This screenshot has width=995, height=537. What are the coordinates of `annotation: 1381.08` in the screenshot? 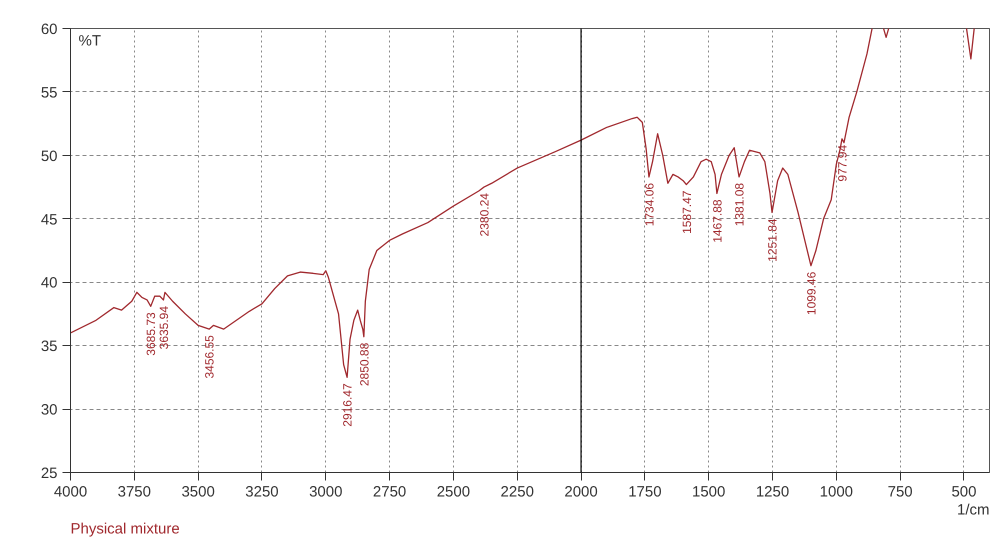 It's located at (739, 204).